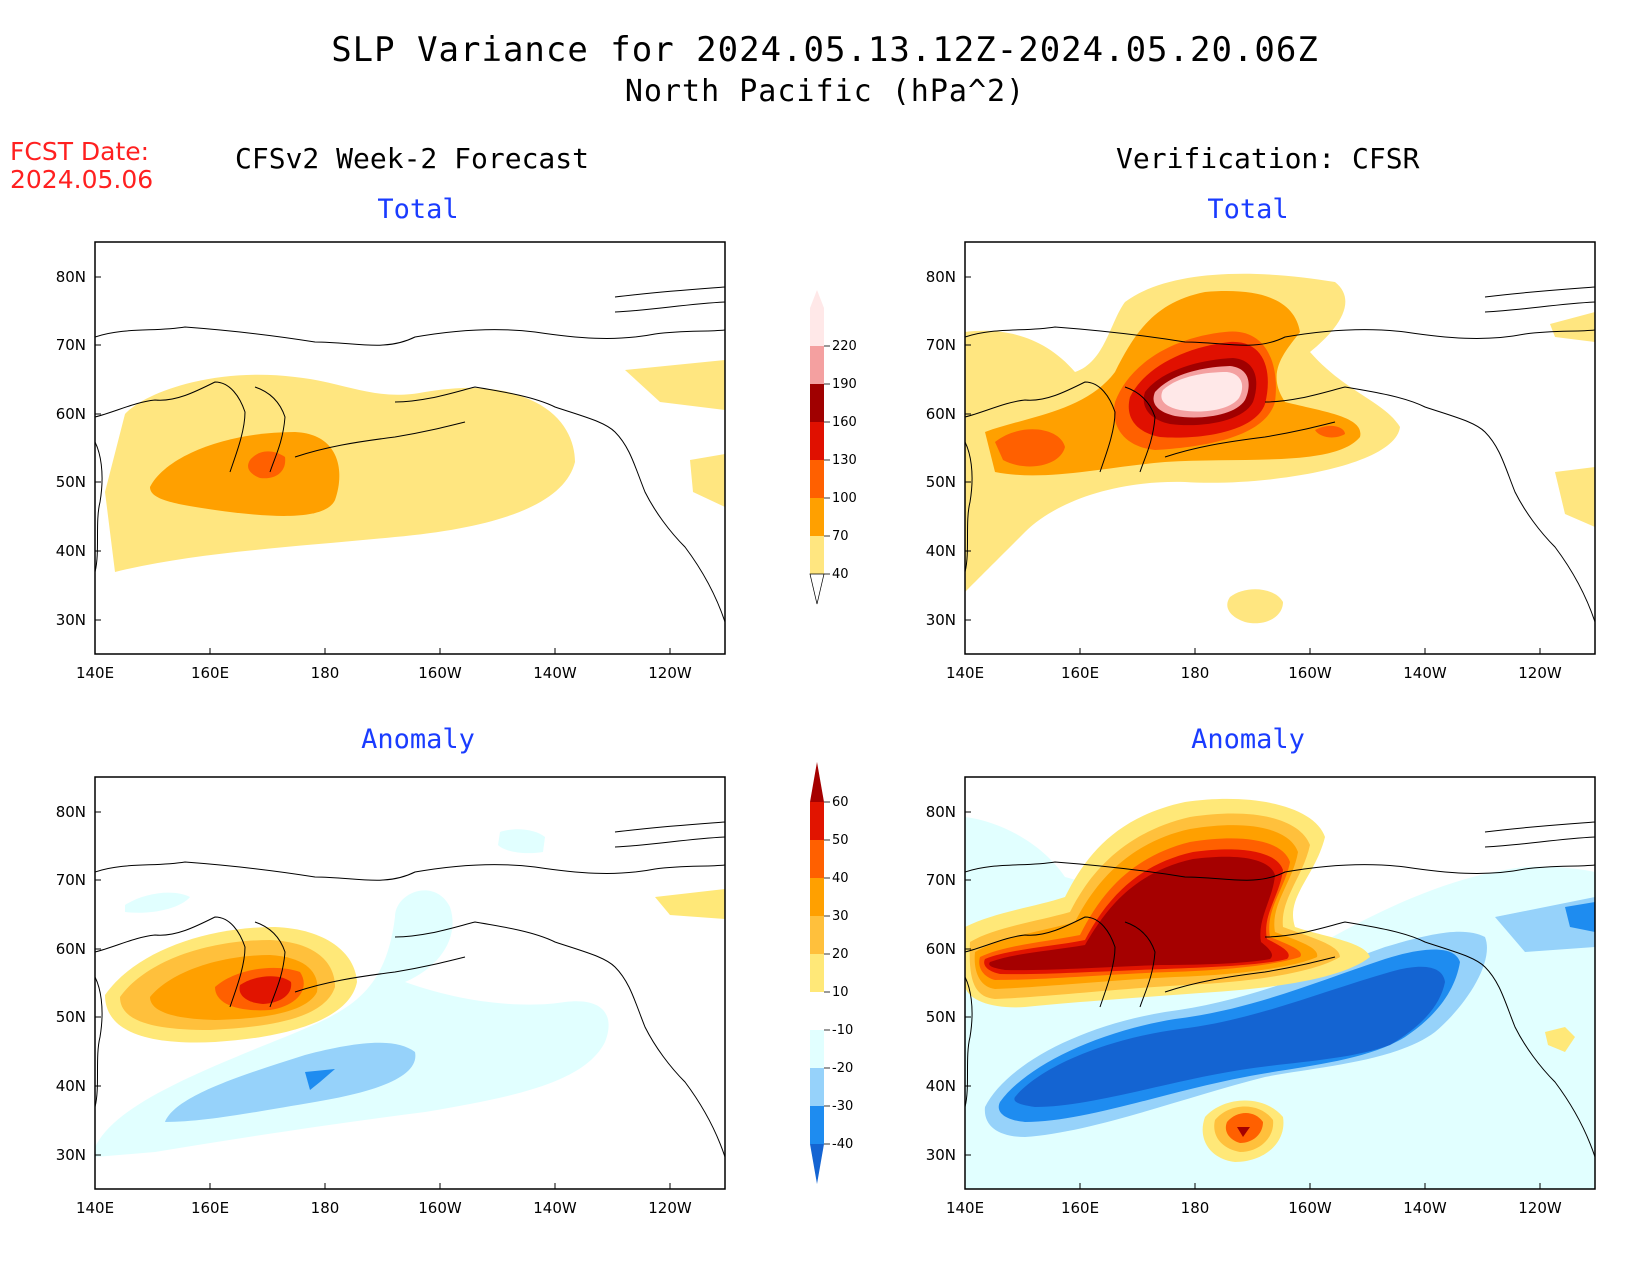  I want to click on verification-total-title: Total, so click(1248, 209).